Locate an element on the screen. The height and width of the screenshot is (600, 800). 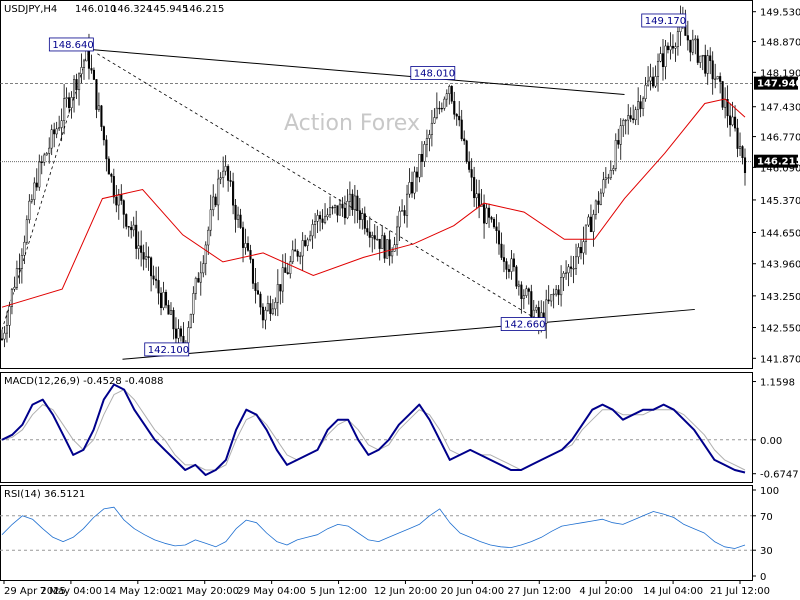
x-tick-label: 21 May 20:00 is located at coordinates (204, 591).